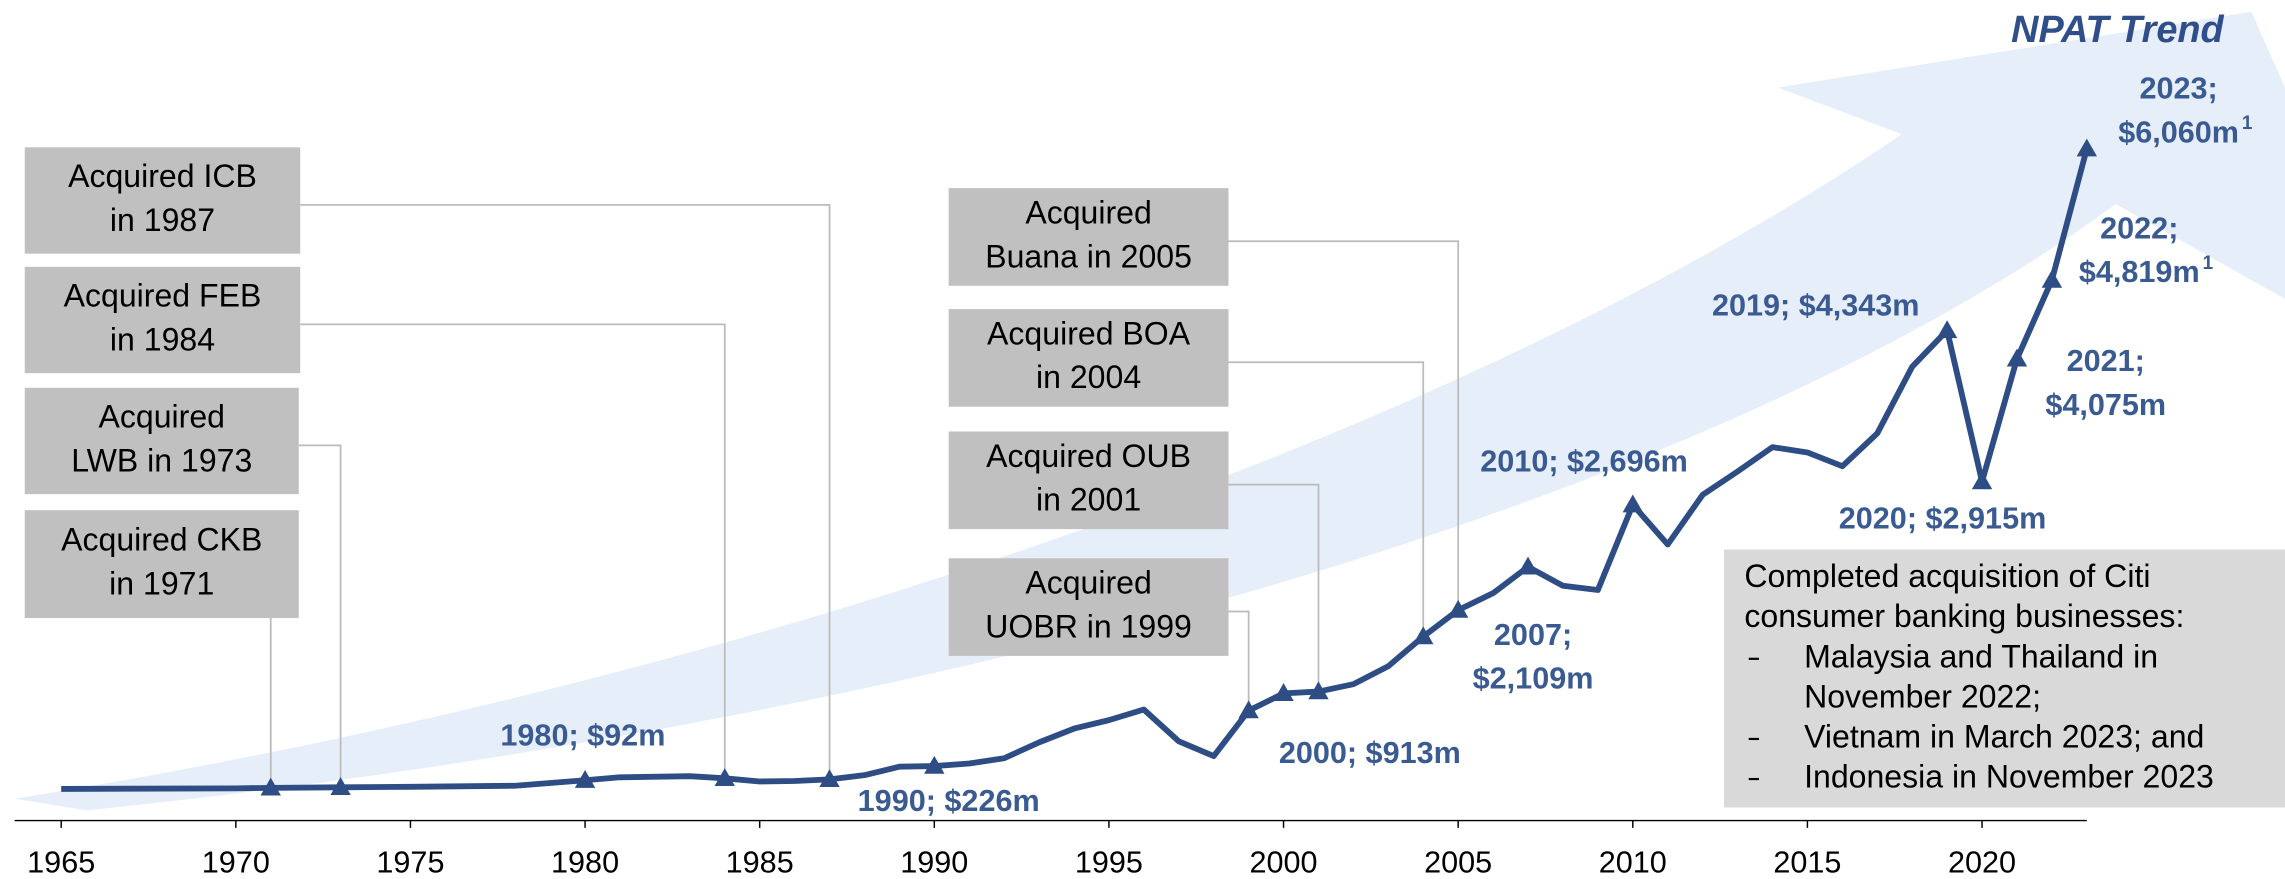 The height and width of the screenshot is (879, 2285). Describe the element at coordinates (162, 176) in the screenshot. I see `acquisition-text: Acquired ICB` at that location.